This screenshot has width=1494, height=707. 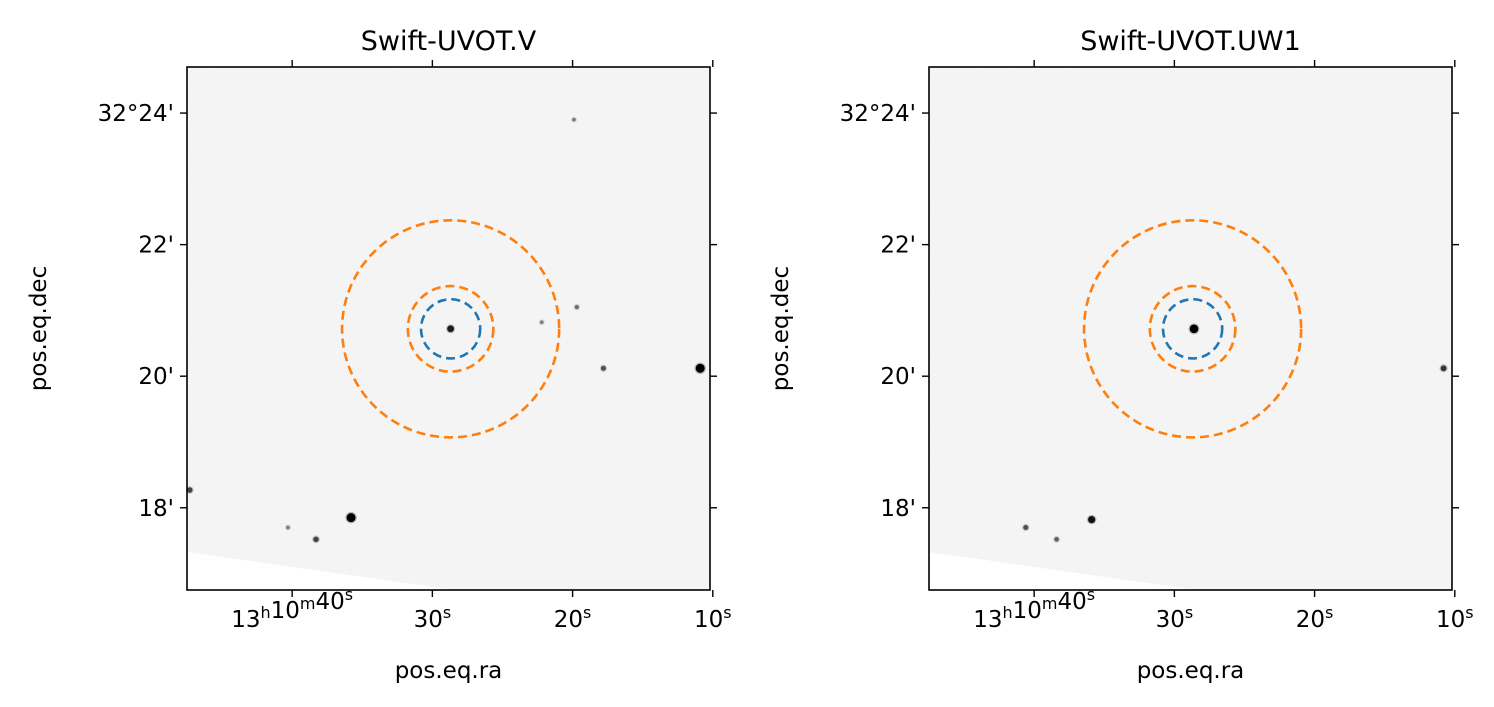 I want to click on panel-title: Swift-UVOT.UW1, so click(x=1190, y=41).